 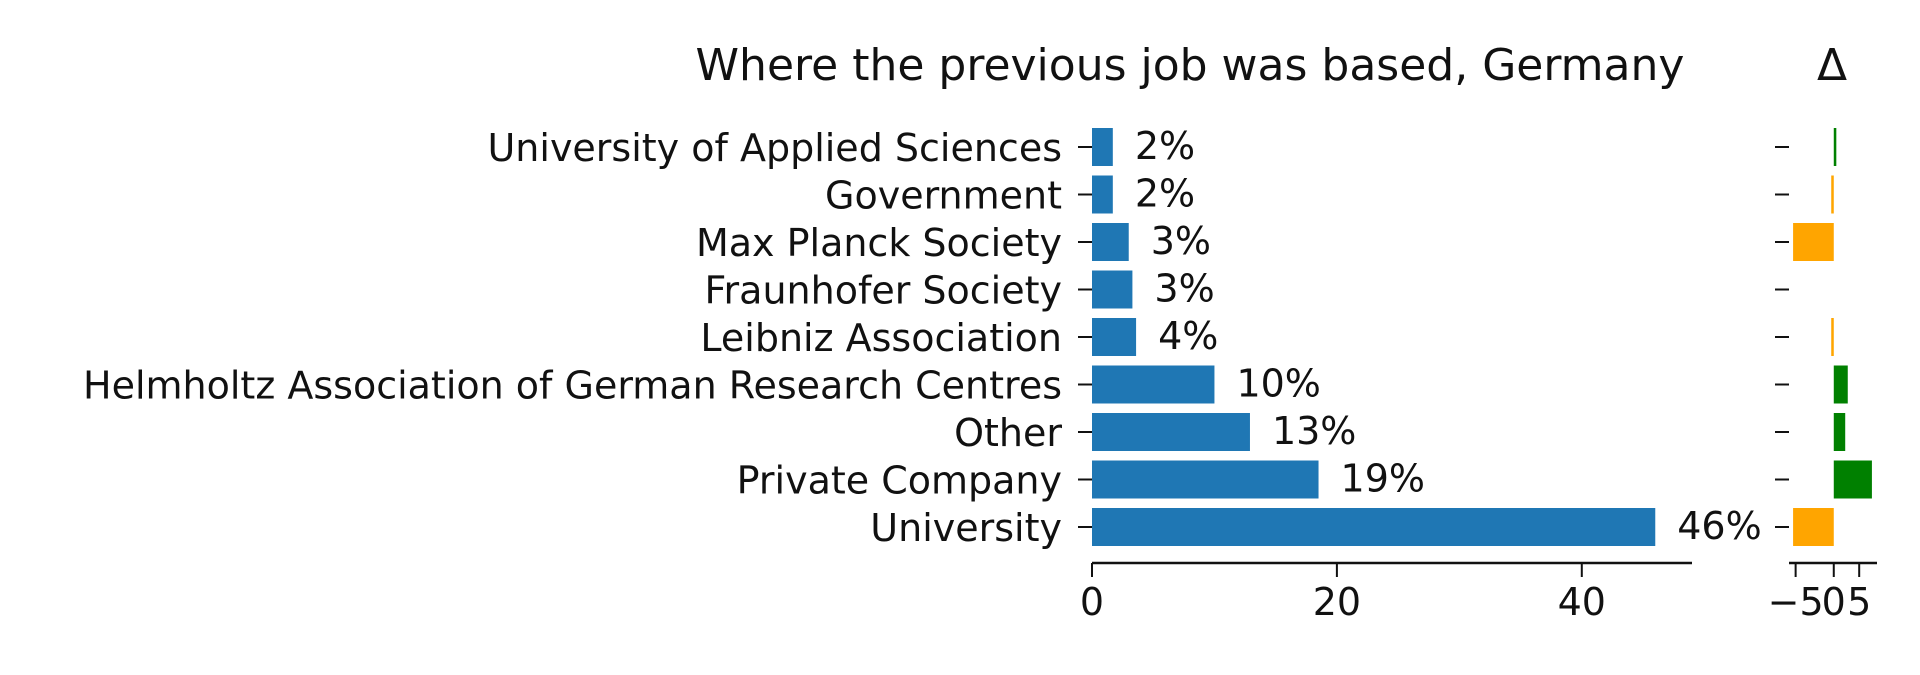 I want to click on data-label: 46%, so click(x=1719, y=526).